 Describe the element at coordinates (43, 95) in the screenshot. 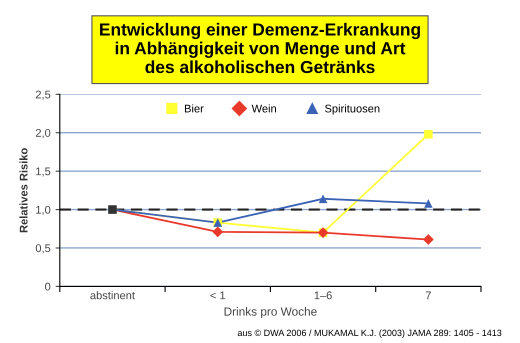

I see `y-tick-label: 2,5` at that location.